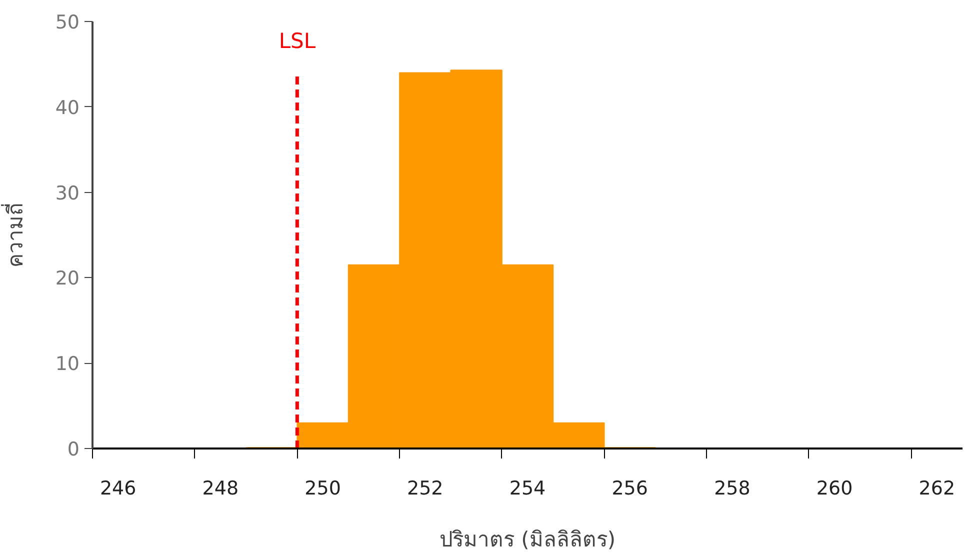  I want to click on y-tick-label: 10, so click(67, 364).